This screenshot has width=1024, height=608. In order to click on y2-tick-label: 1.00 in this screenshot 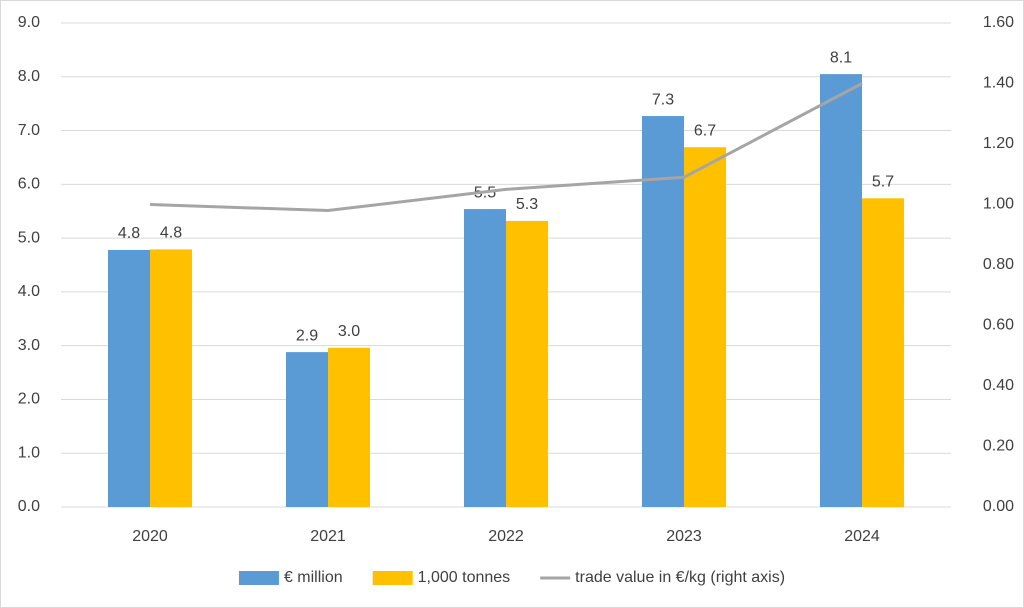, I will do `click(998, 204)`.